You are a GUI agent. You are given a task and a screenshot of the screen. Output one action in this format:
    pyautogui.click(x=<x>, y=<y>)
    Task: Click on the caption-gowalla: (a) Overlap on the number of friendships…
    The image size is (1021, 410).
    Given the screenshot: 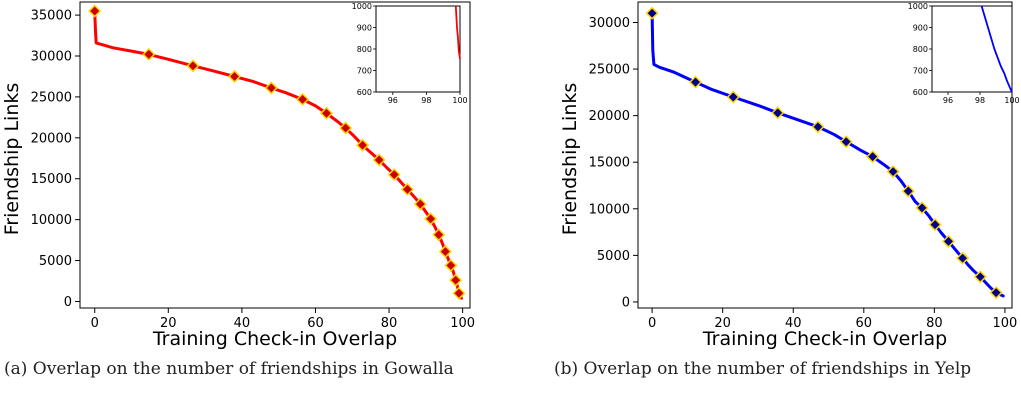 What is the action you would take?
    pyautogui.click(x=229, y=369)
    